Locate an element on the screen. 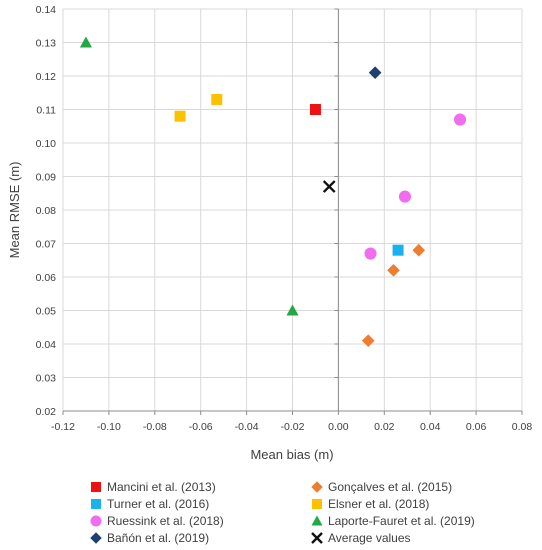  y-tick-label: 0.09 is located at coordinates (46, 178).